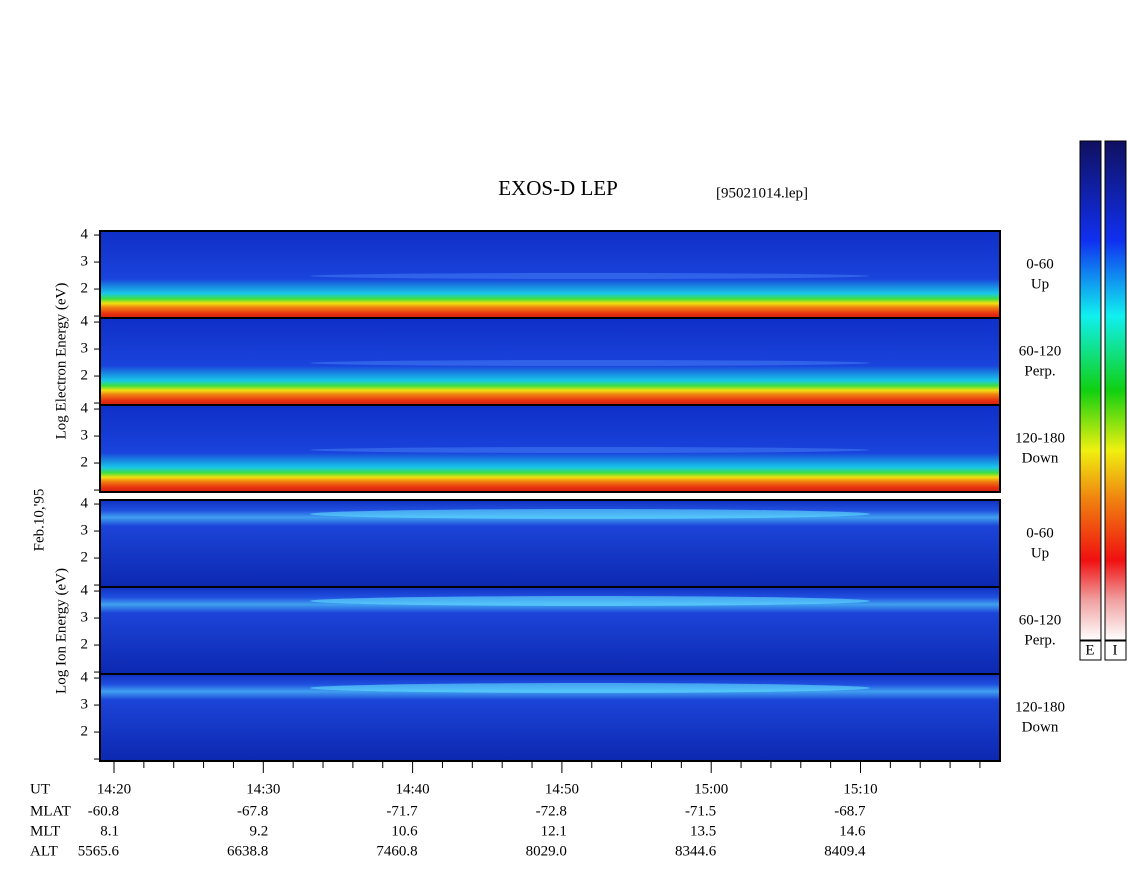 The width and height of the screenshot is (1130, 875). What do you see at coordinates (762, 193) in the screenshot?
I see `file-name: [95021014.lep]` at bounding box center [762, 193].